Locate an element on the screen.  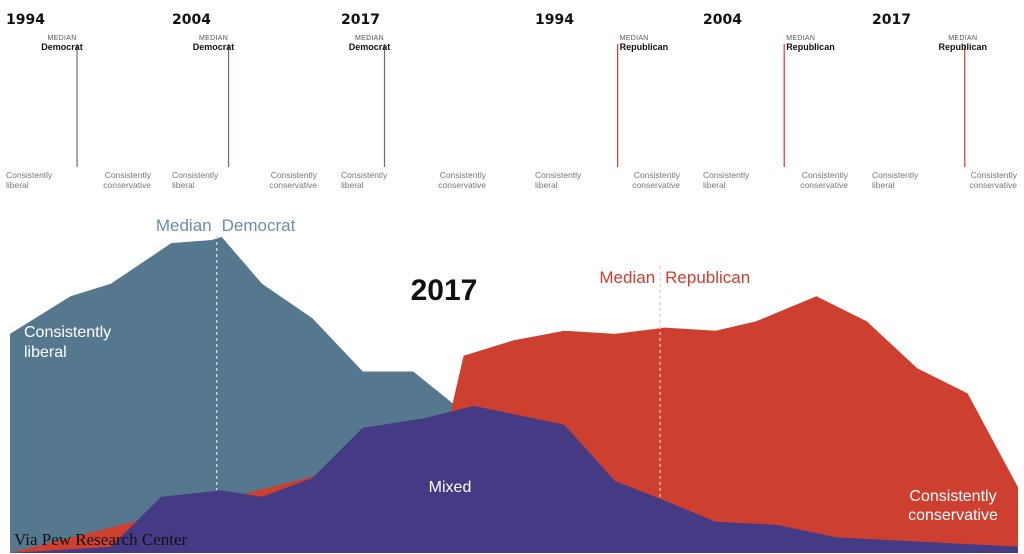
series-label-conservative: conservative is located at coordinates (953, 515).